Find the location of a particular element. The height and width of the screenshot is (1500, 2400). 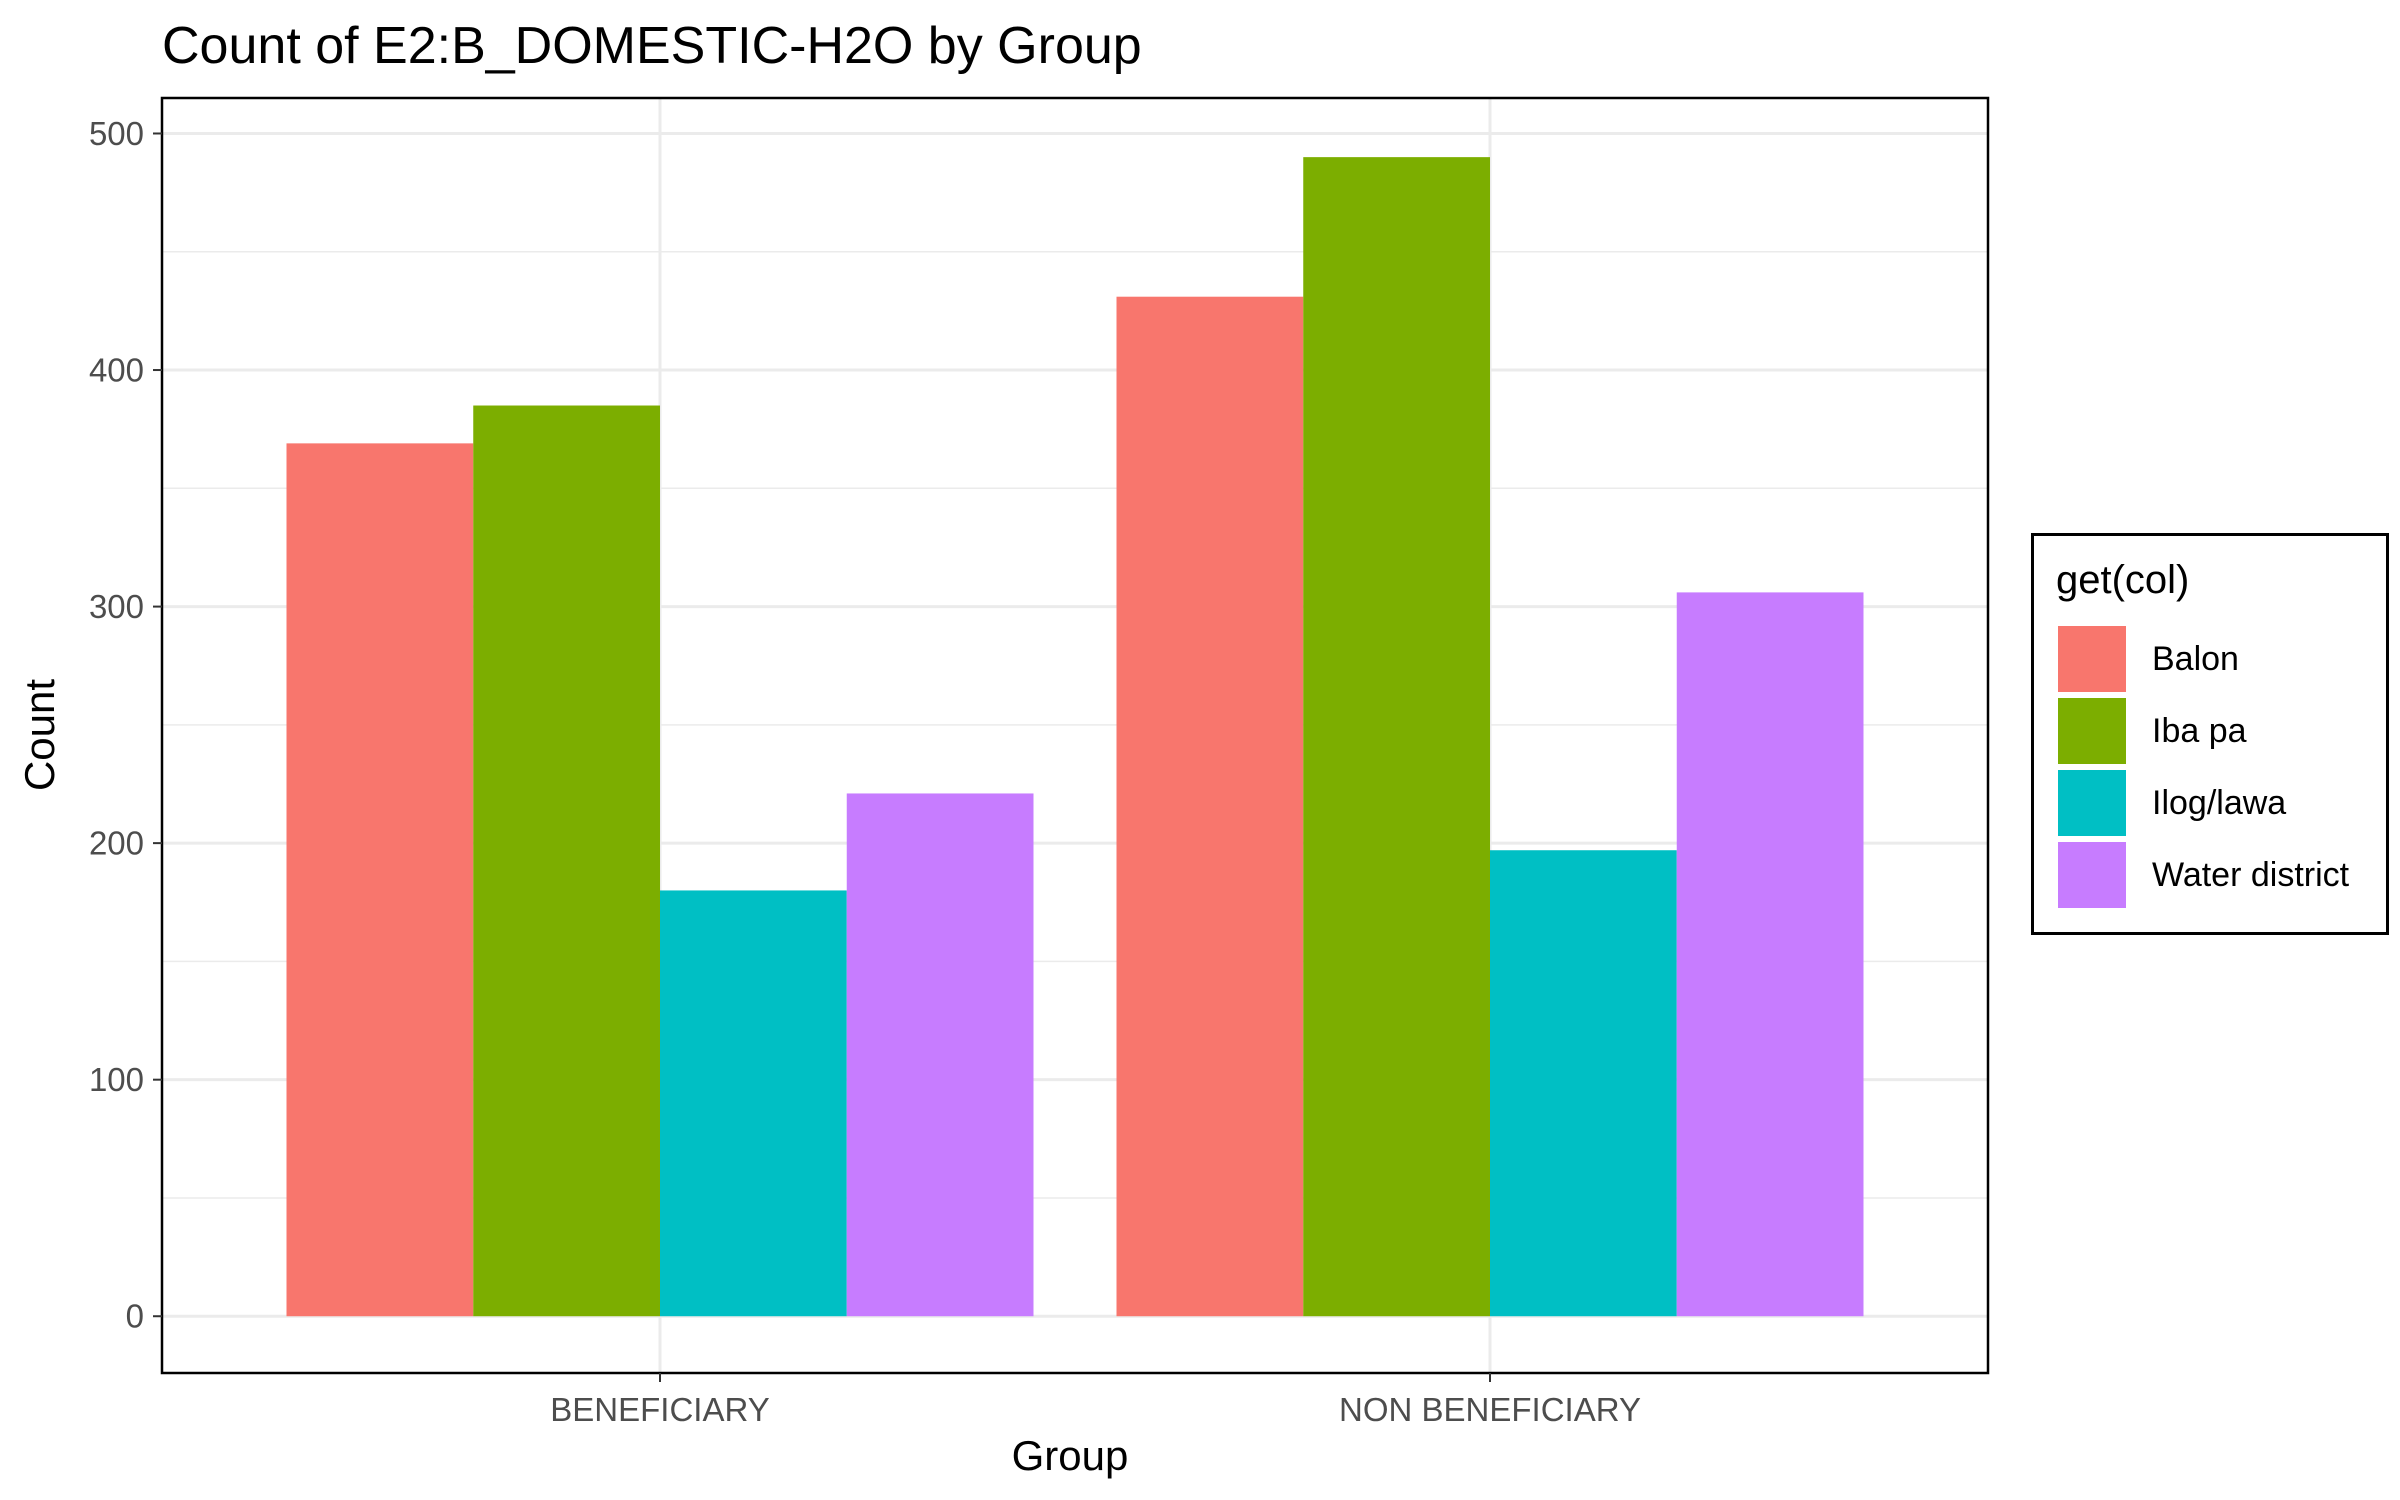

legend-item: Iba pa is located at coordinates (2218, 732).